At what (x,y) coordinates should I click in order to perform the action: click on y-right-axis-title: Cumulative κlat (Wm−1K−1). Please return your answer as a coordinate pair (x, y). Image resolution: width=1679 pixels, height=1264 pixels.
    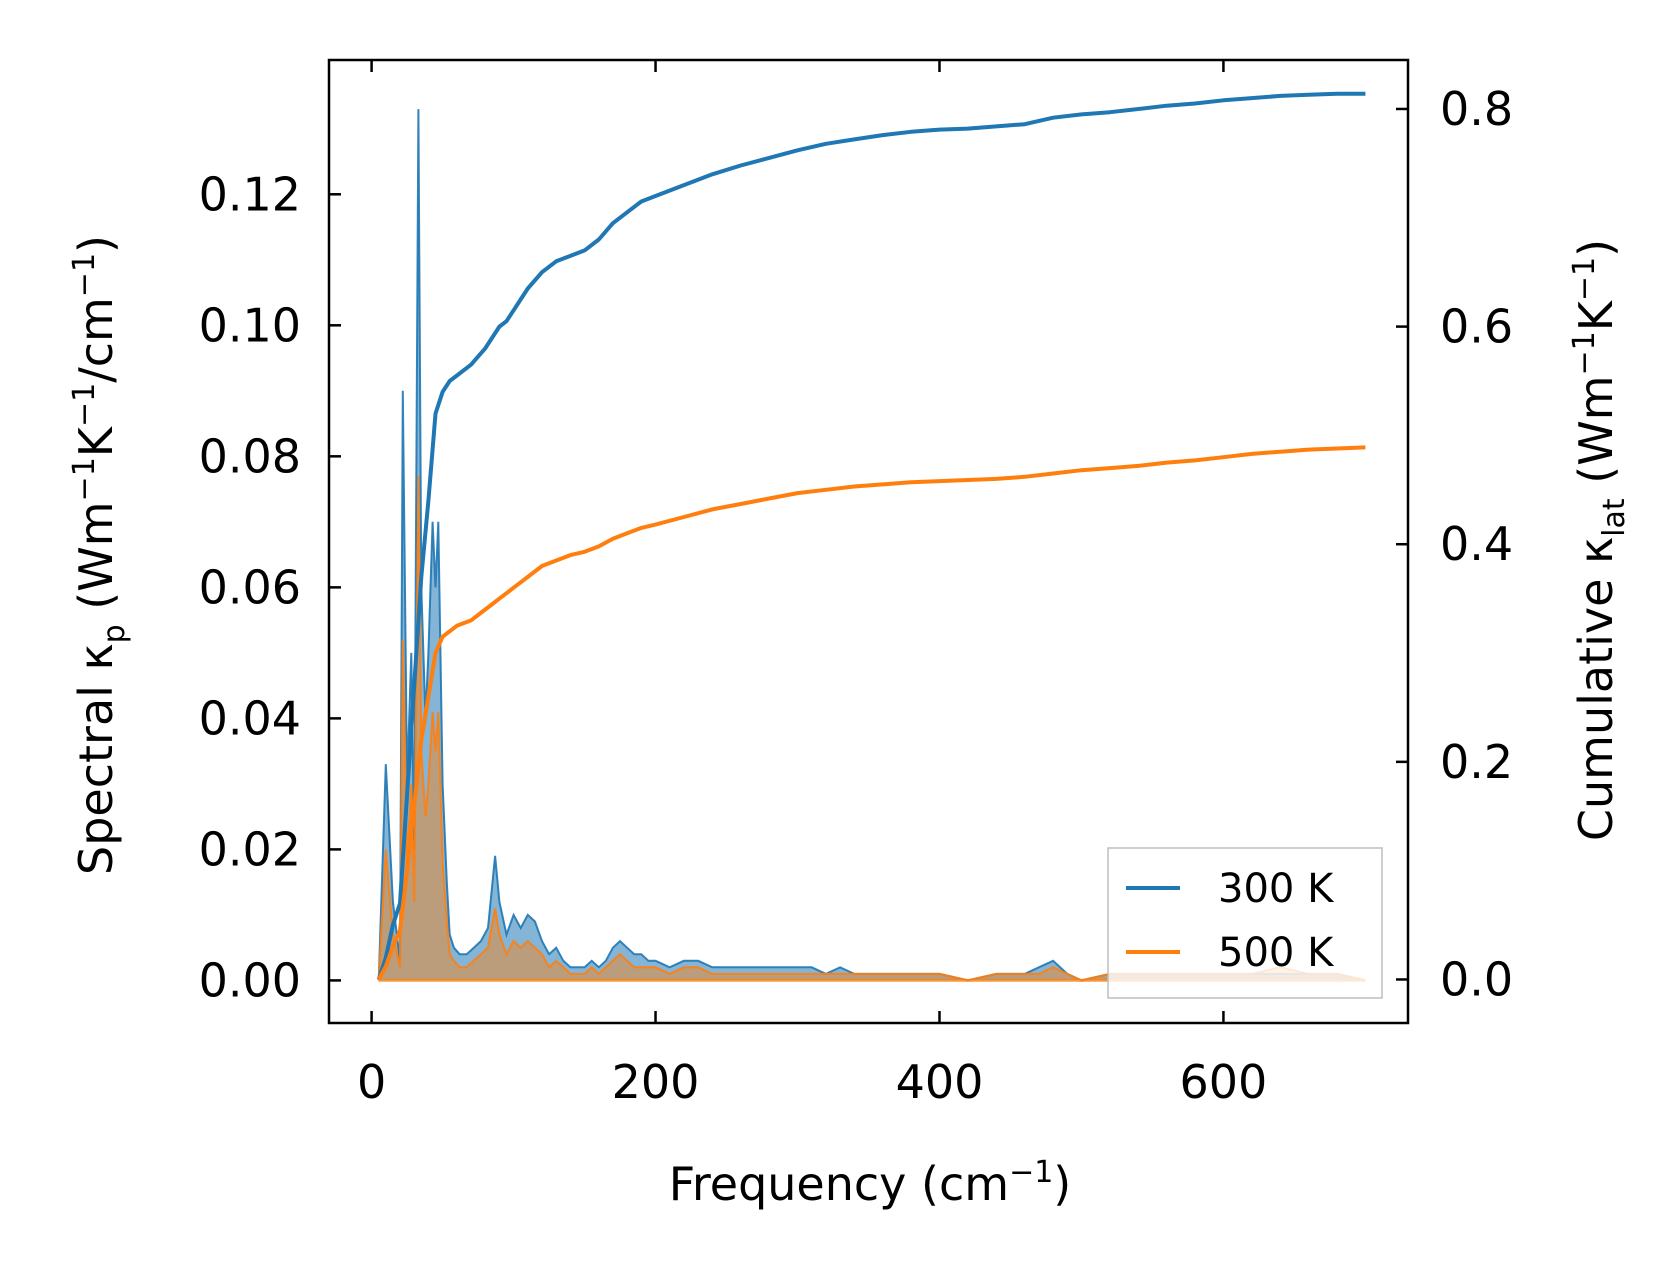
    Looking at the image, I should click on (1599, 540).